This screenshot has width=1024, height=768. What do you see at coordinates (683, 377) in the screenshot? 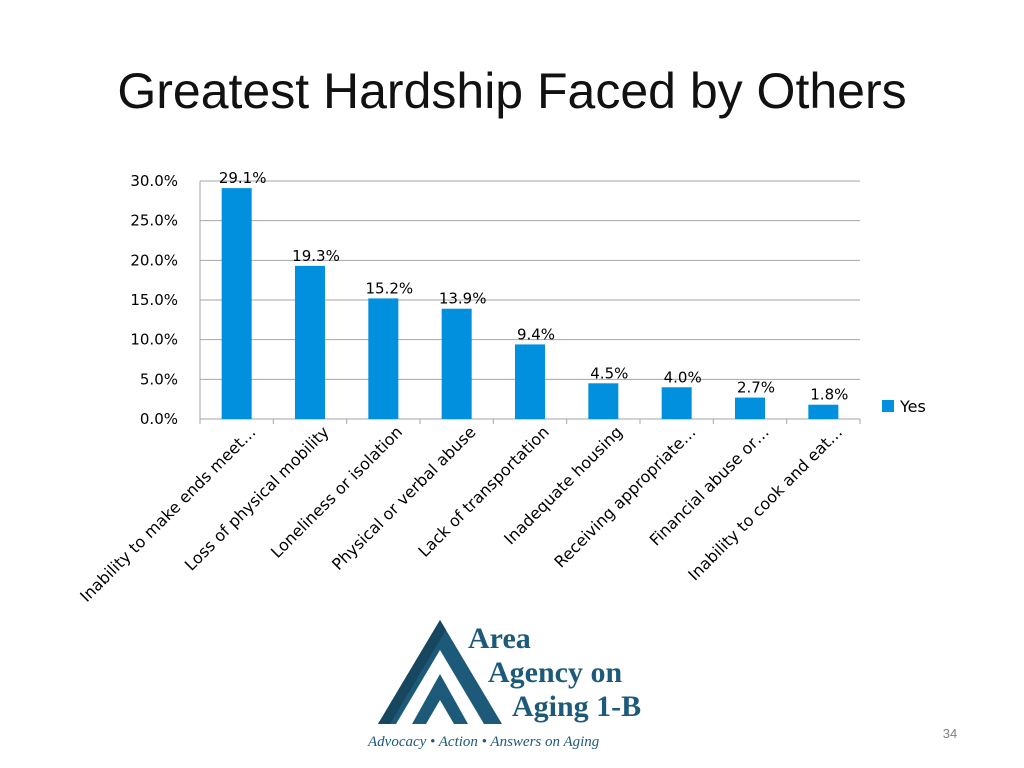
I see `data-label: 4.0%` at bounding box center [683, 377].